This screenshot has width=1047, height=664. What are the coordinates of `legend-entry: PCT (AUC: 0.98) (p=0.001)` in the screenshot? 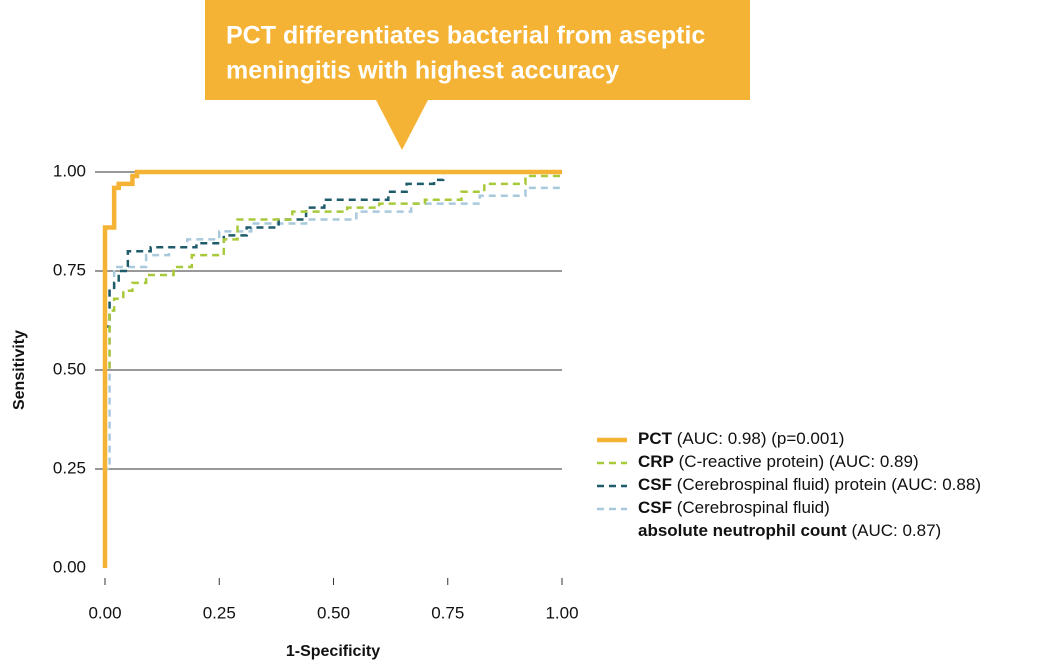 It's located at (741, 438).